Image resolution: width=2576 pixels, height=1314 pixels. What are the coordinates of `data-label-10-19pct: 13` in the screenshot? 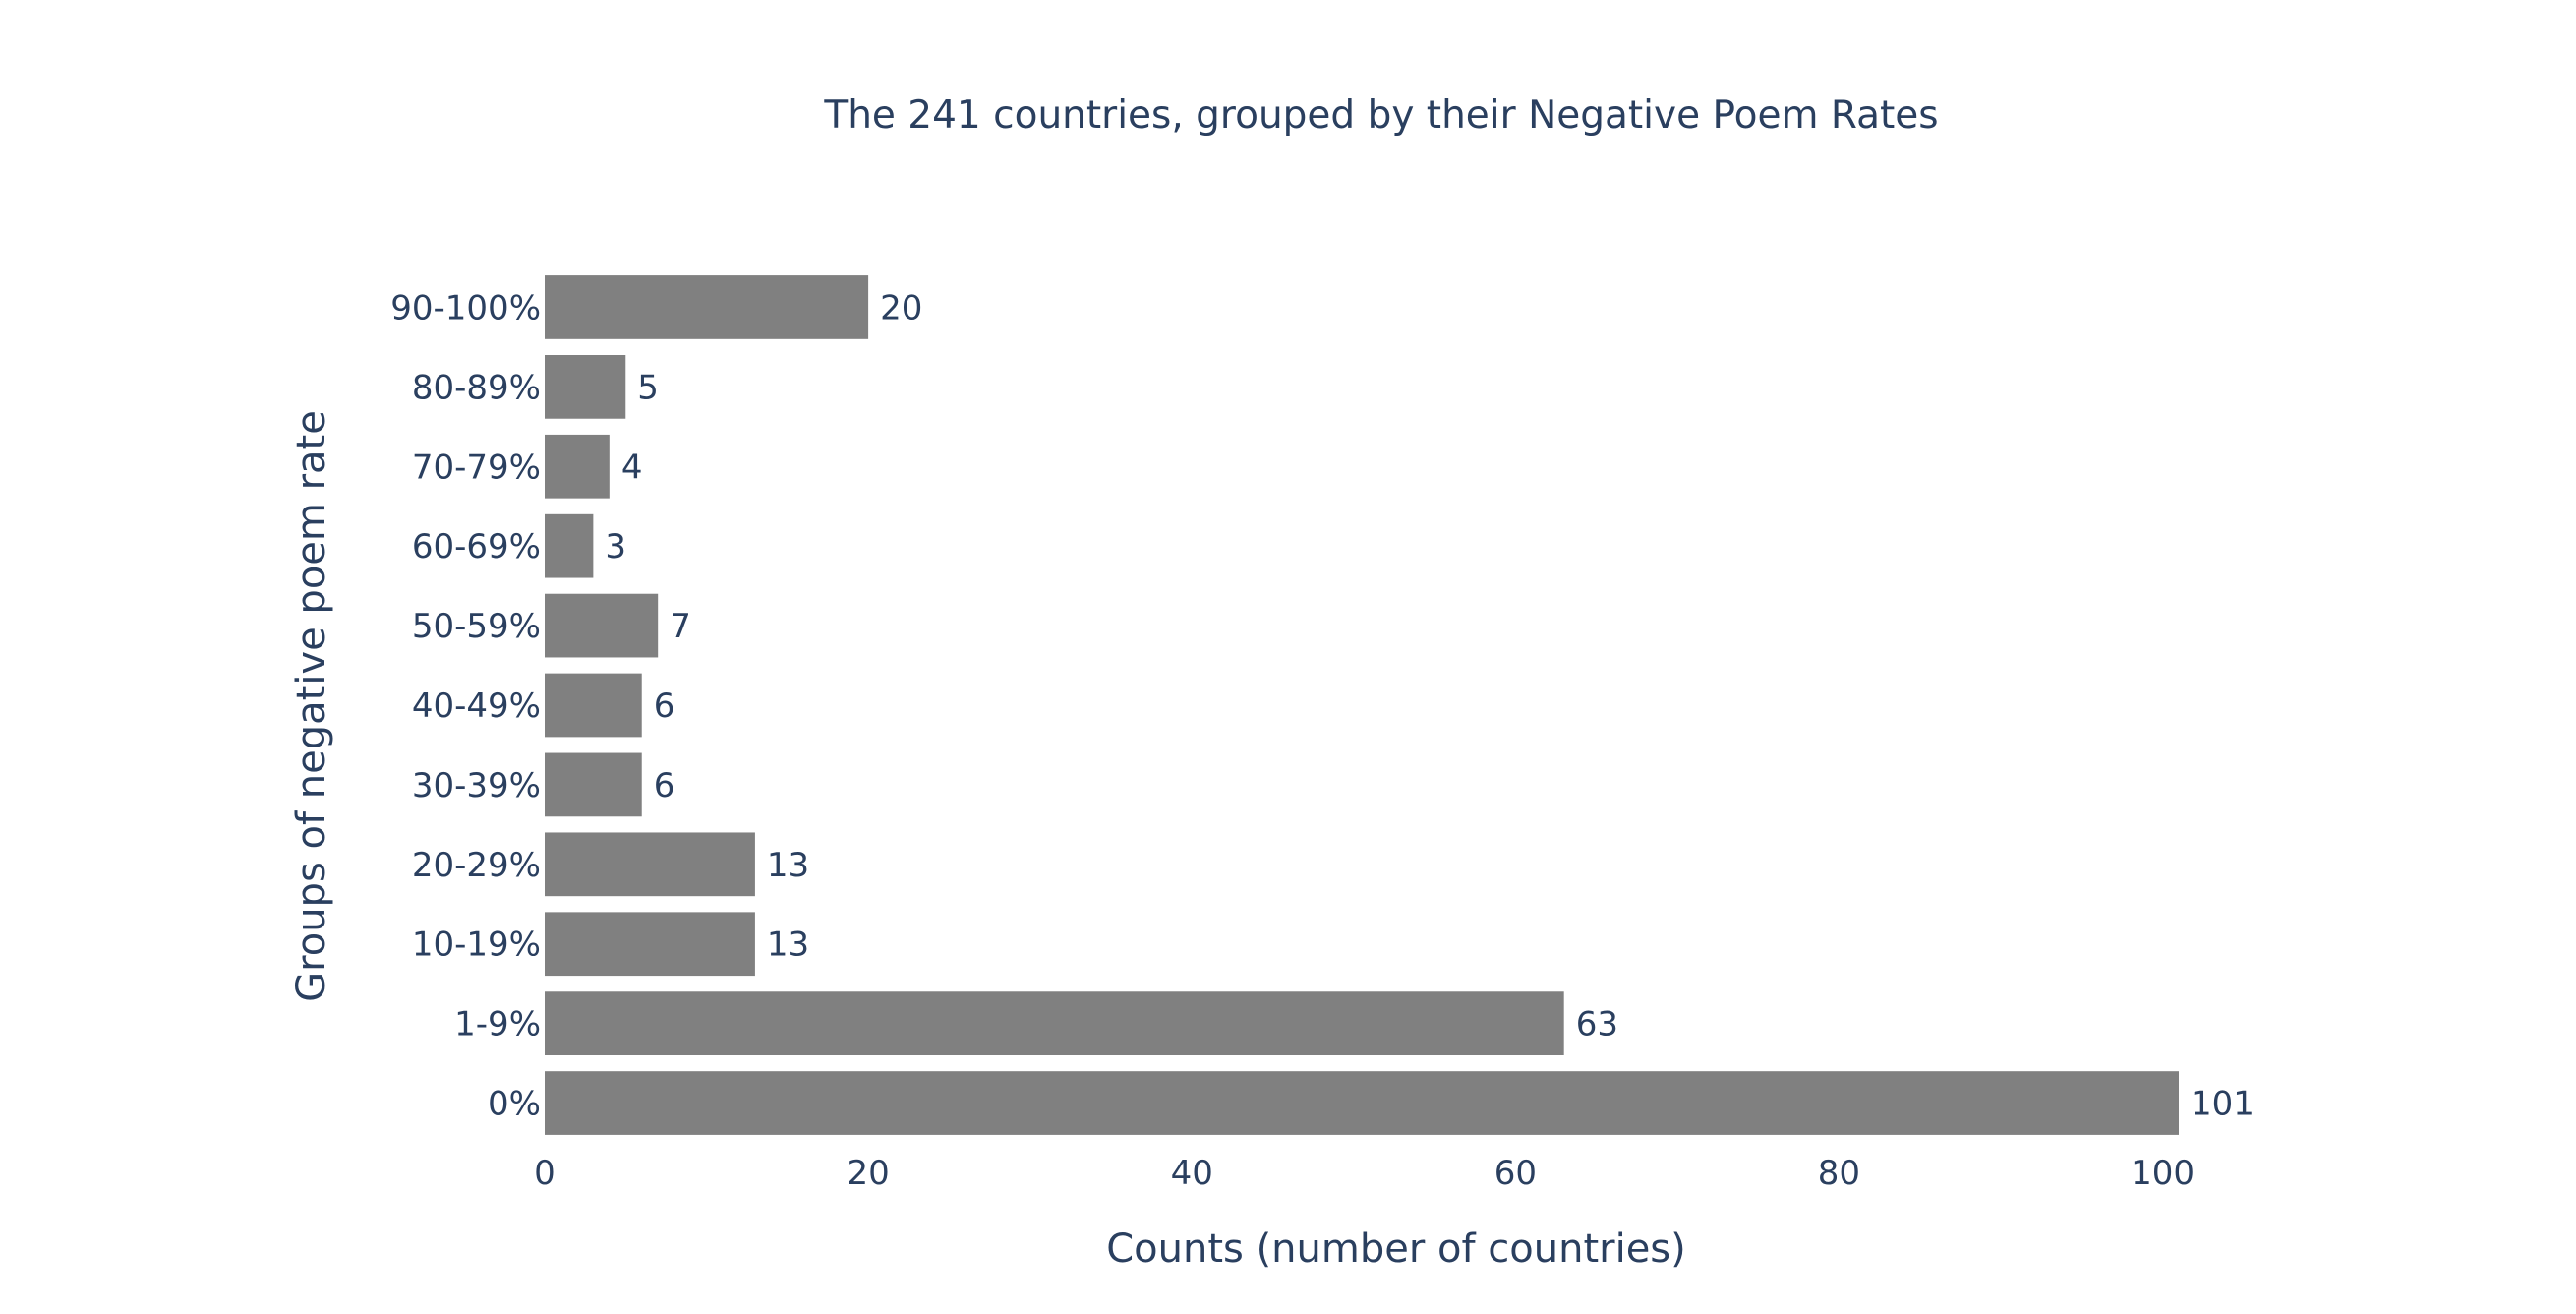 It's located at (788, 945).